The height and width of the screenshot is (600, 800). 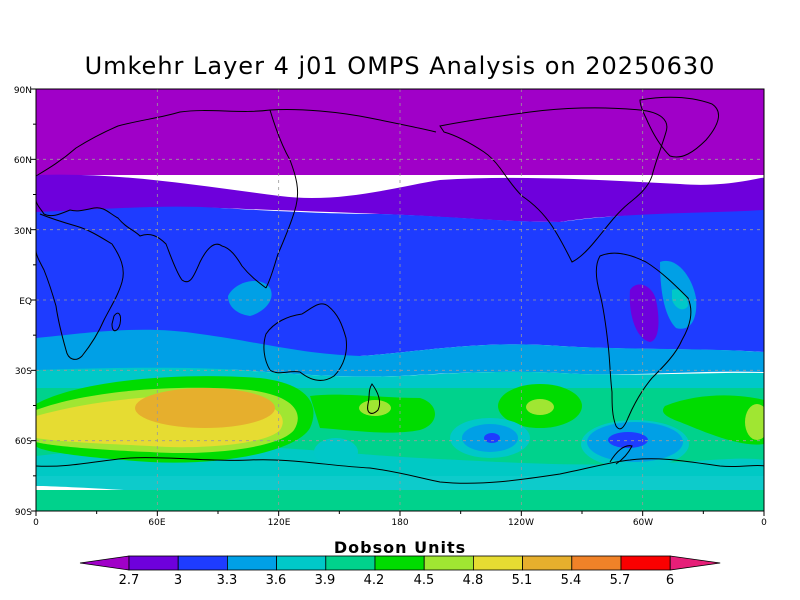 What do you see at coordinates (695, 563) in the screenshot?
I see `colorbar-arrow-high` at bounding box center [695, 563].